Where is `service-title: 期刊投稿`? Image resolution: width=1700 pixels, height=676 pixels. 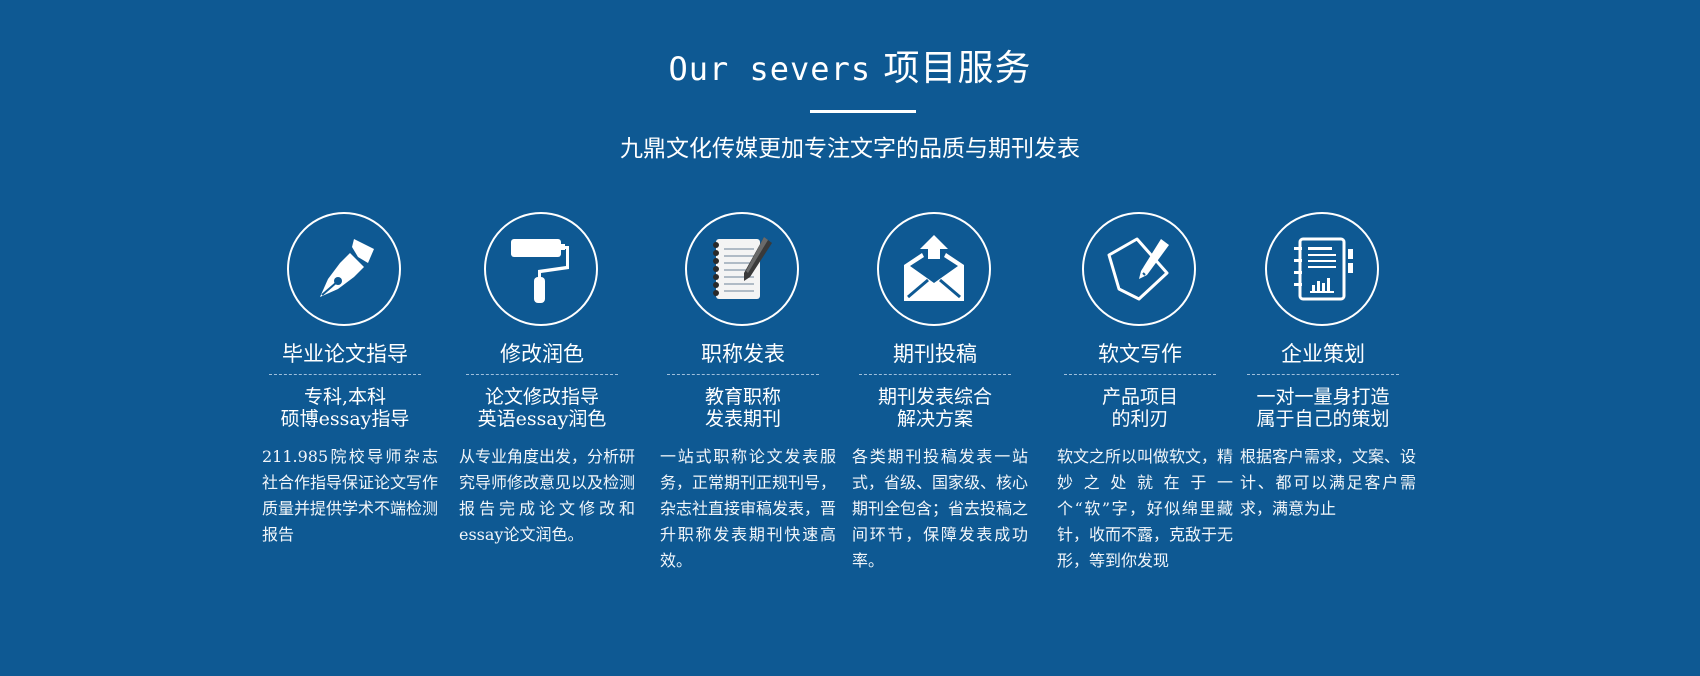 service-title: 期刊投稿 is located at coordinates (935, 357).